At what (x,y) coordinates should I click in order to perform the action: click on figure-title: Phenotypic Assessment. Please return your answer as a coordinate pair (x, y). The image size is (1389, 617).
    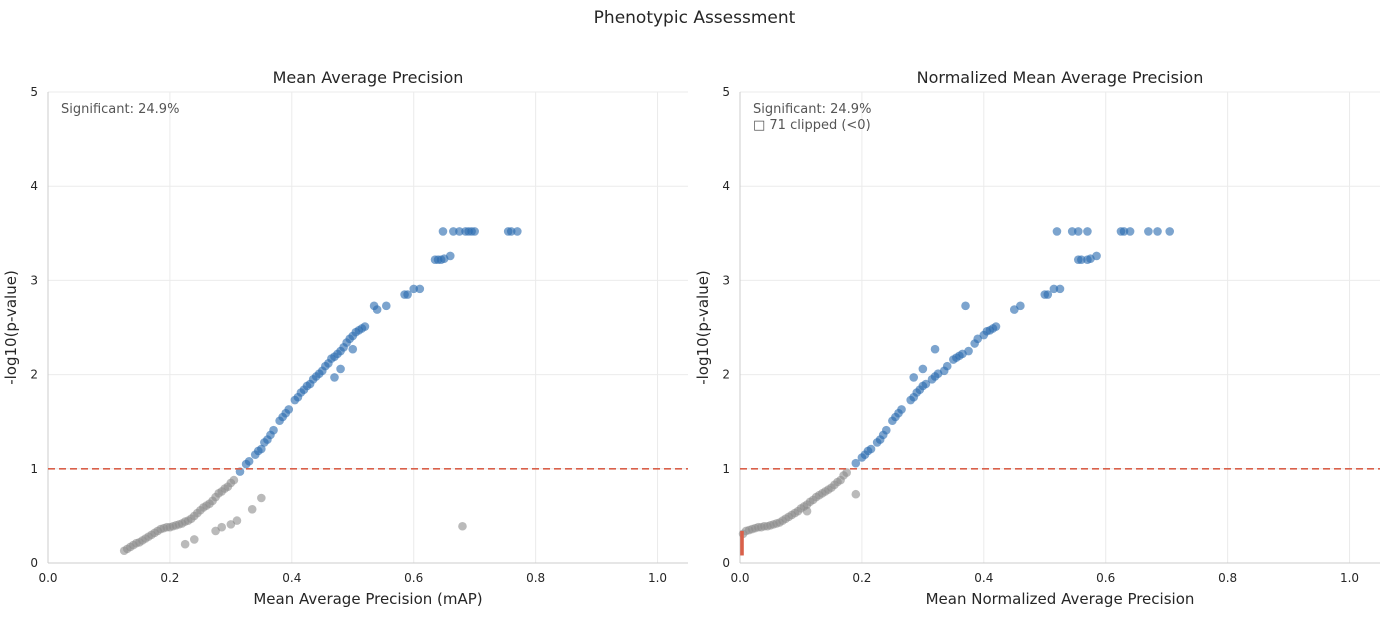
    Looking at the image, I should click on (695, 18).